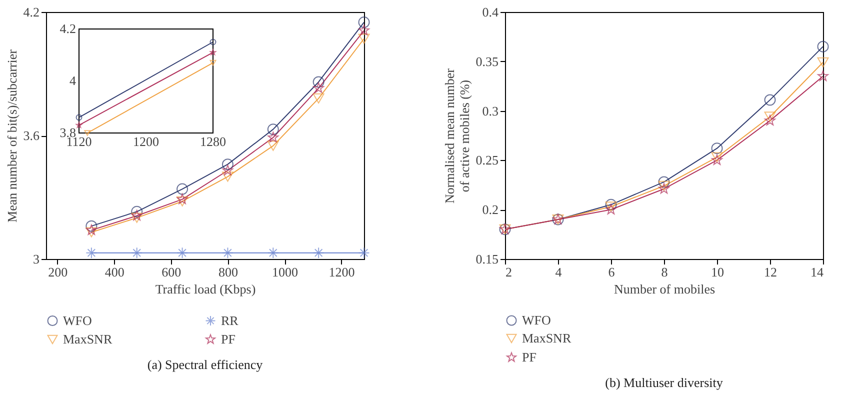 This screenshot has width=855, height=398. I want to click on text: (b) Multiuser diversity, so click(664, 382).